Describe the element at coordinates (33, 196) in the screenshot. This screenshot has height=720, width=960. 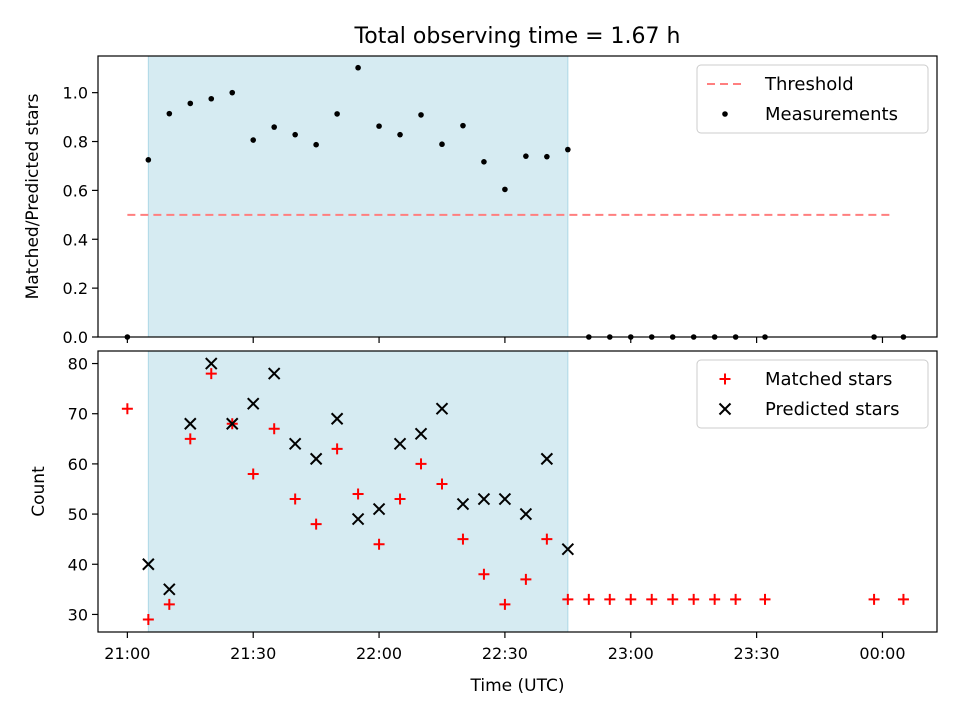
I see `top-y-axis-label: Matched/Predicted stars` at that location.